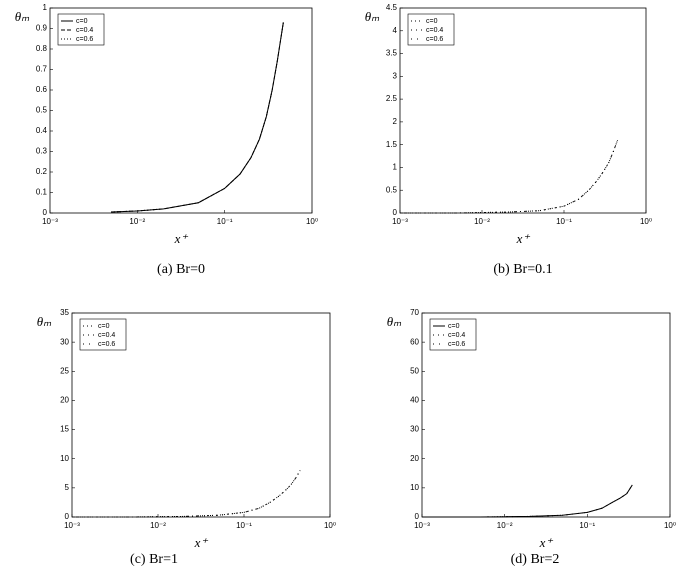 This screenshot has height=573, width=686. I want to click on caption: (d) Br=2, so click(535, 559).